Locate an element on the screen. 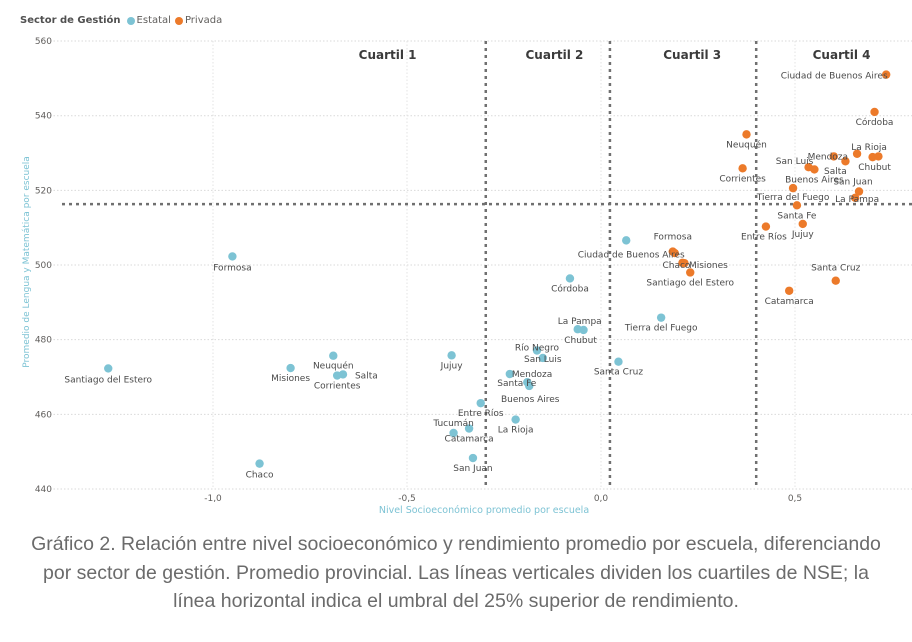  y-tick-label: 560 is located at coordinates (43, 42).